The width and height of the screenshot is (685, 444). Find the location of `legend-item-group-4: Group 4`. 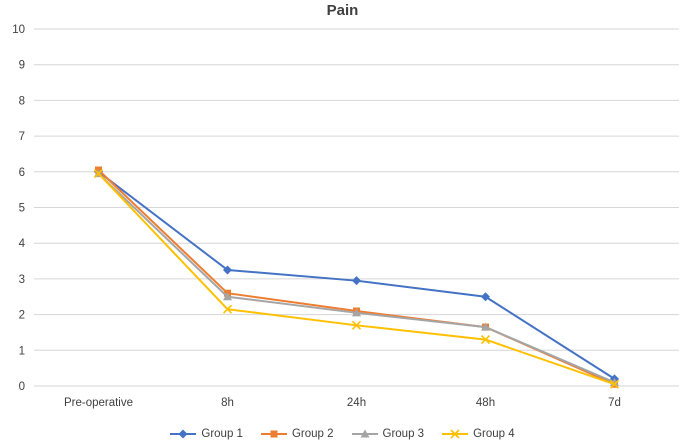

legend-item-group-4: Group 4 is located at coordinates (478, 434).